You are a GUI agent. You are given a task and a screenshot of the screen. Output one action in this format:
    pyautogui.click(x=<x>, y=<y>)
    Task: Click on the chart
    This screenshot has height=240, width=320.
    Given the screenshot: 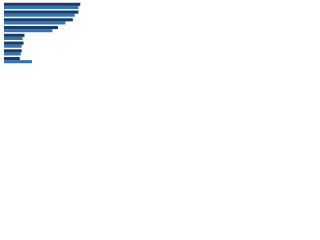 What is the action you would take?
    pyautogui.click(x=42, y=33)
    